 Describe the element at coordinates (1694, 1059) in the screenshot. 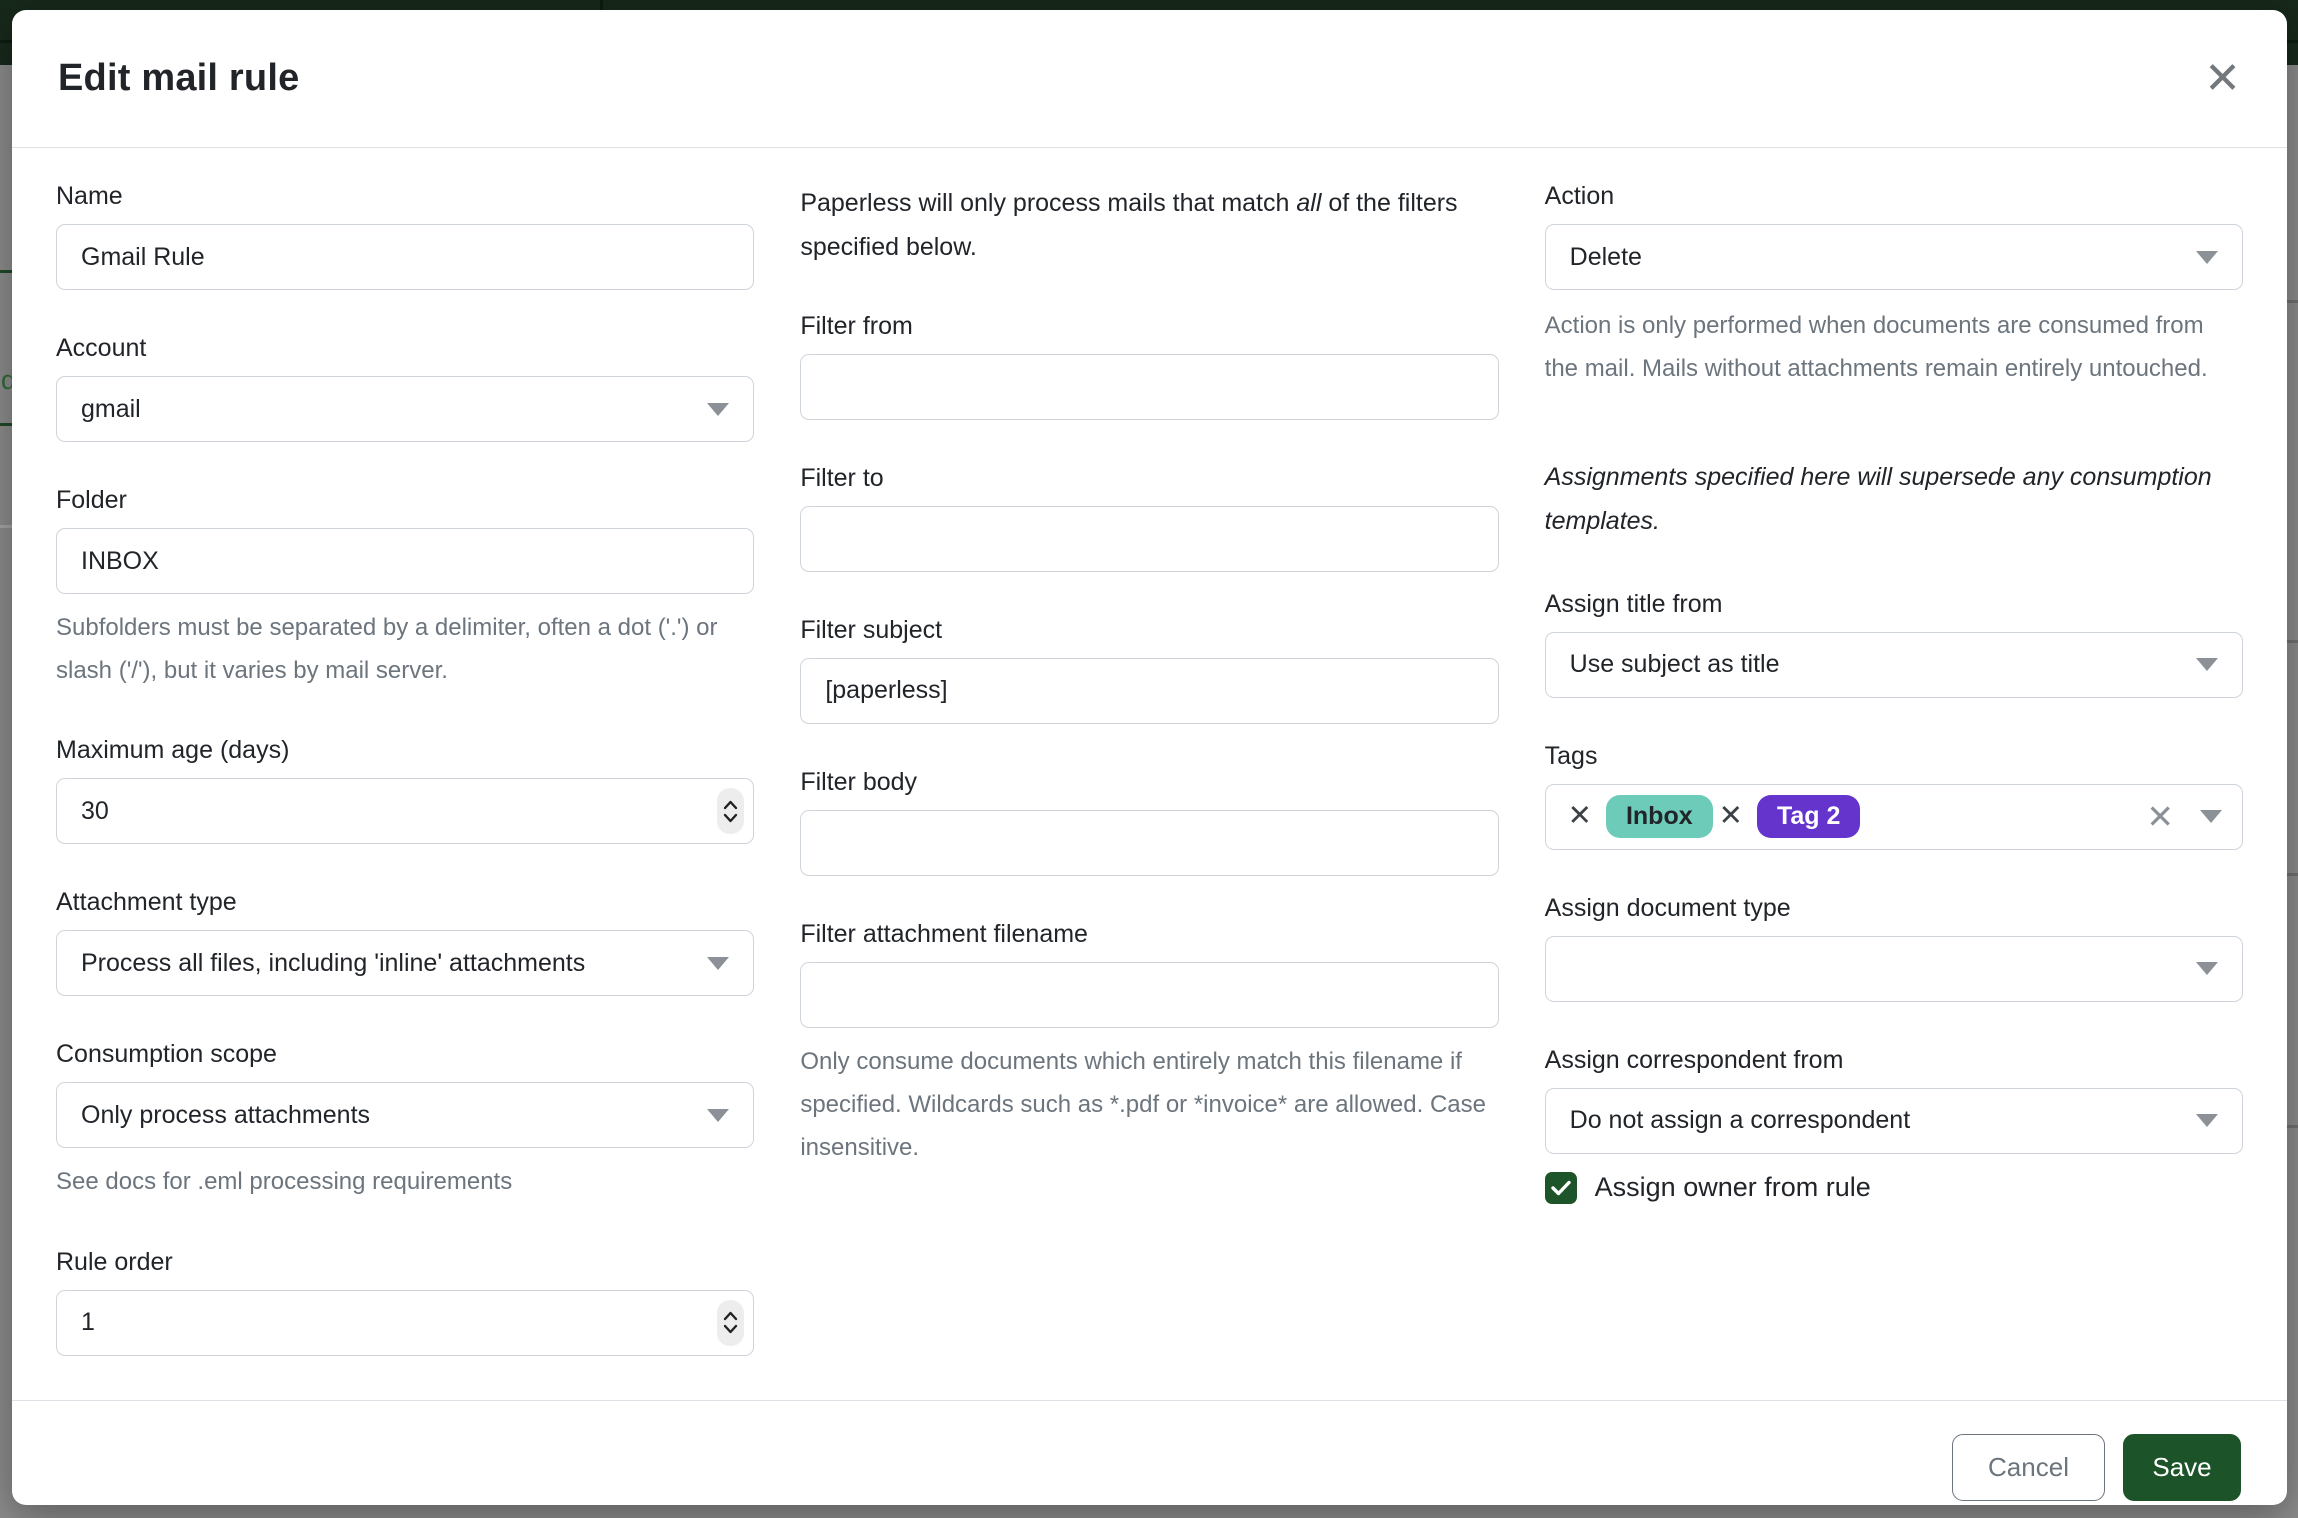

I see `assign-correspondent-label: Assign correspondent from` at that location.